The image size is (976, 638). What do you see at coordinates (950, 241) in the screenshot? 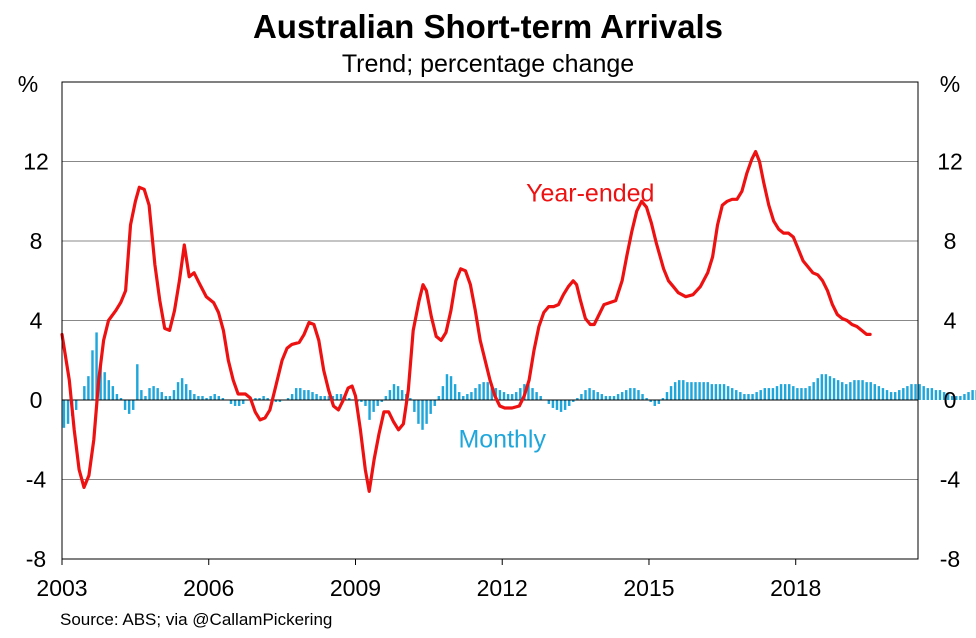
I see `y-tick-label-right: 8` at bounding box center [950, 241].